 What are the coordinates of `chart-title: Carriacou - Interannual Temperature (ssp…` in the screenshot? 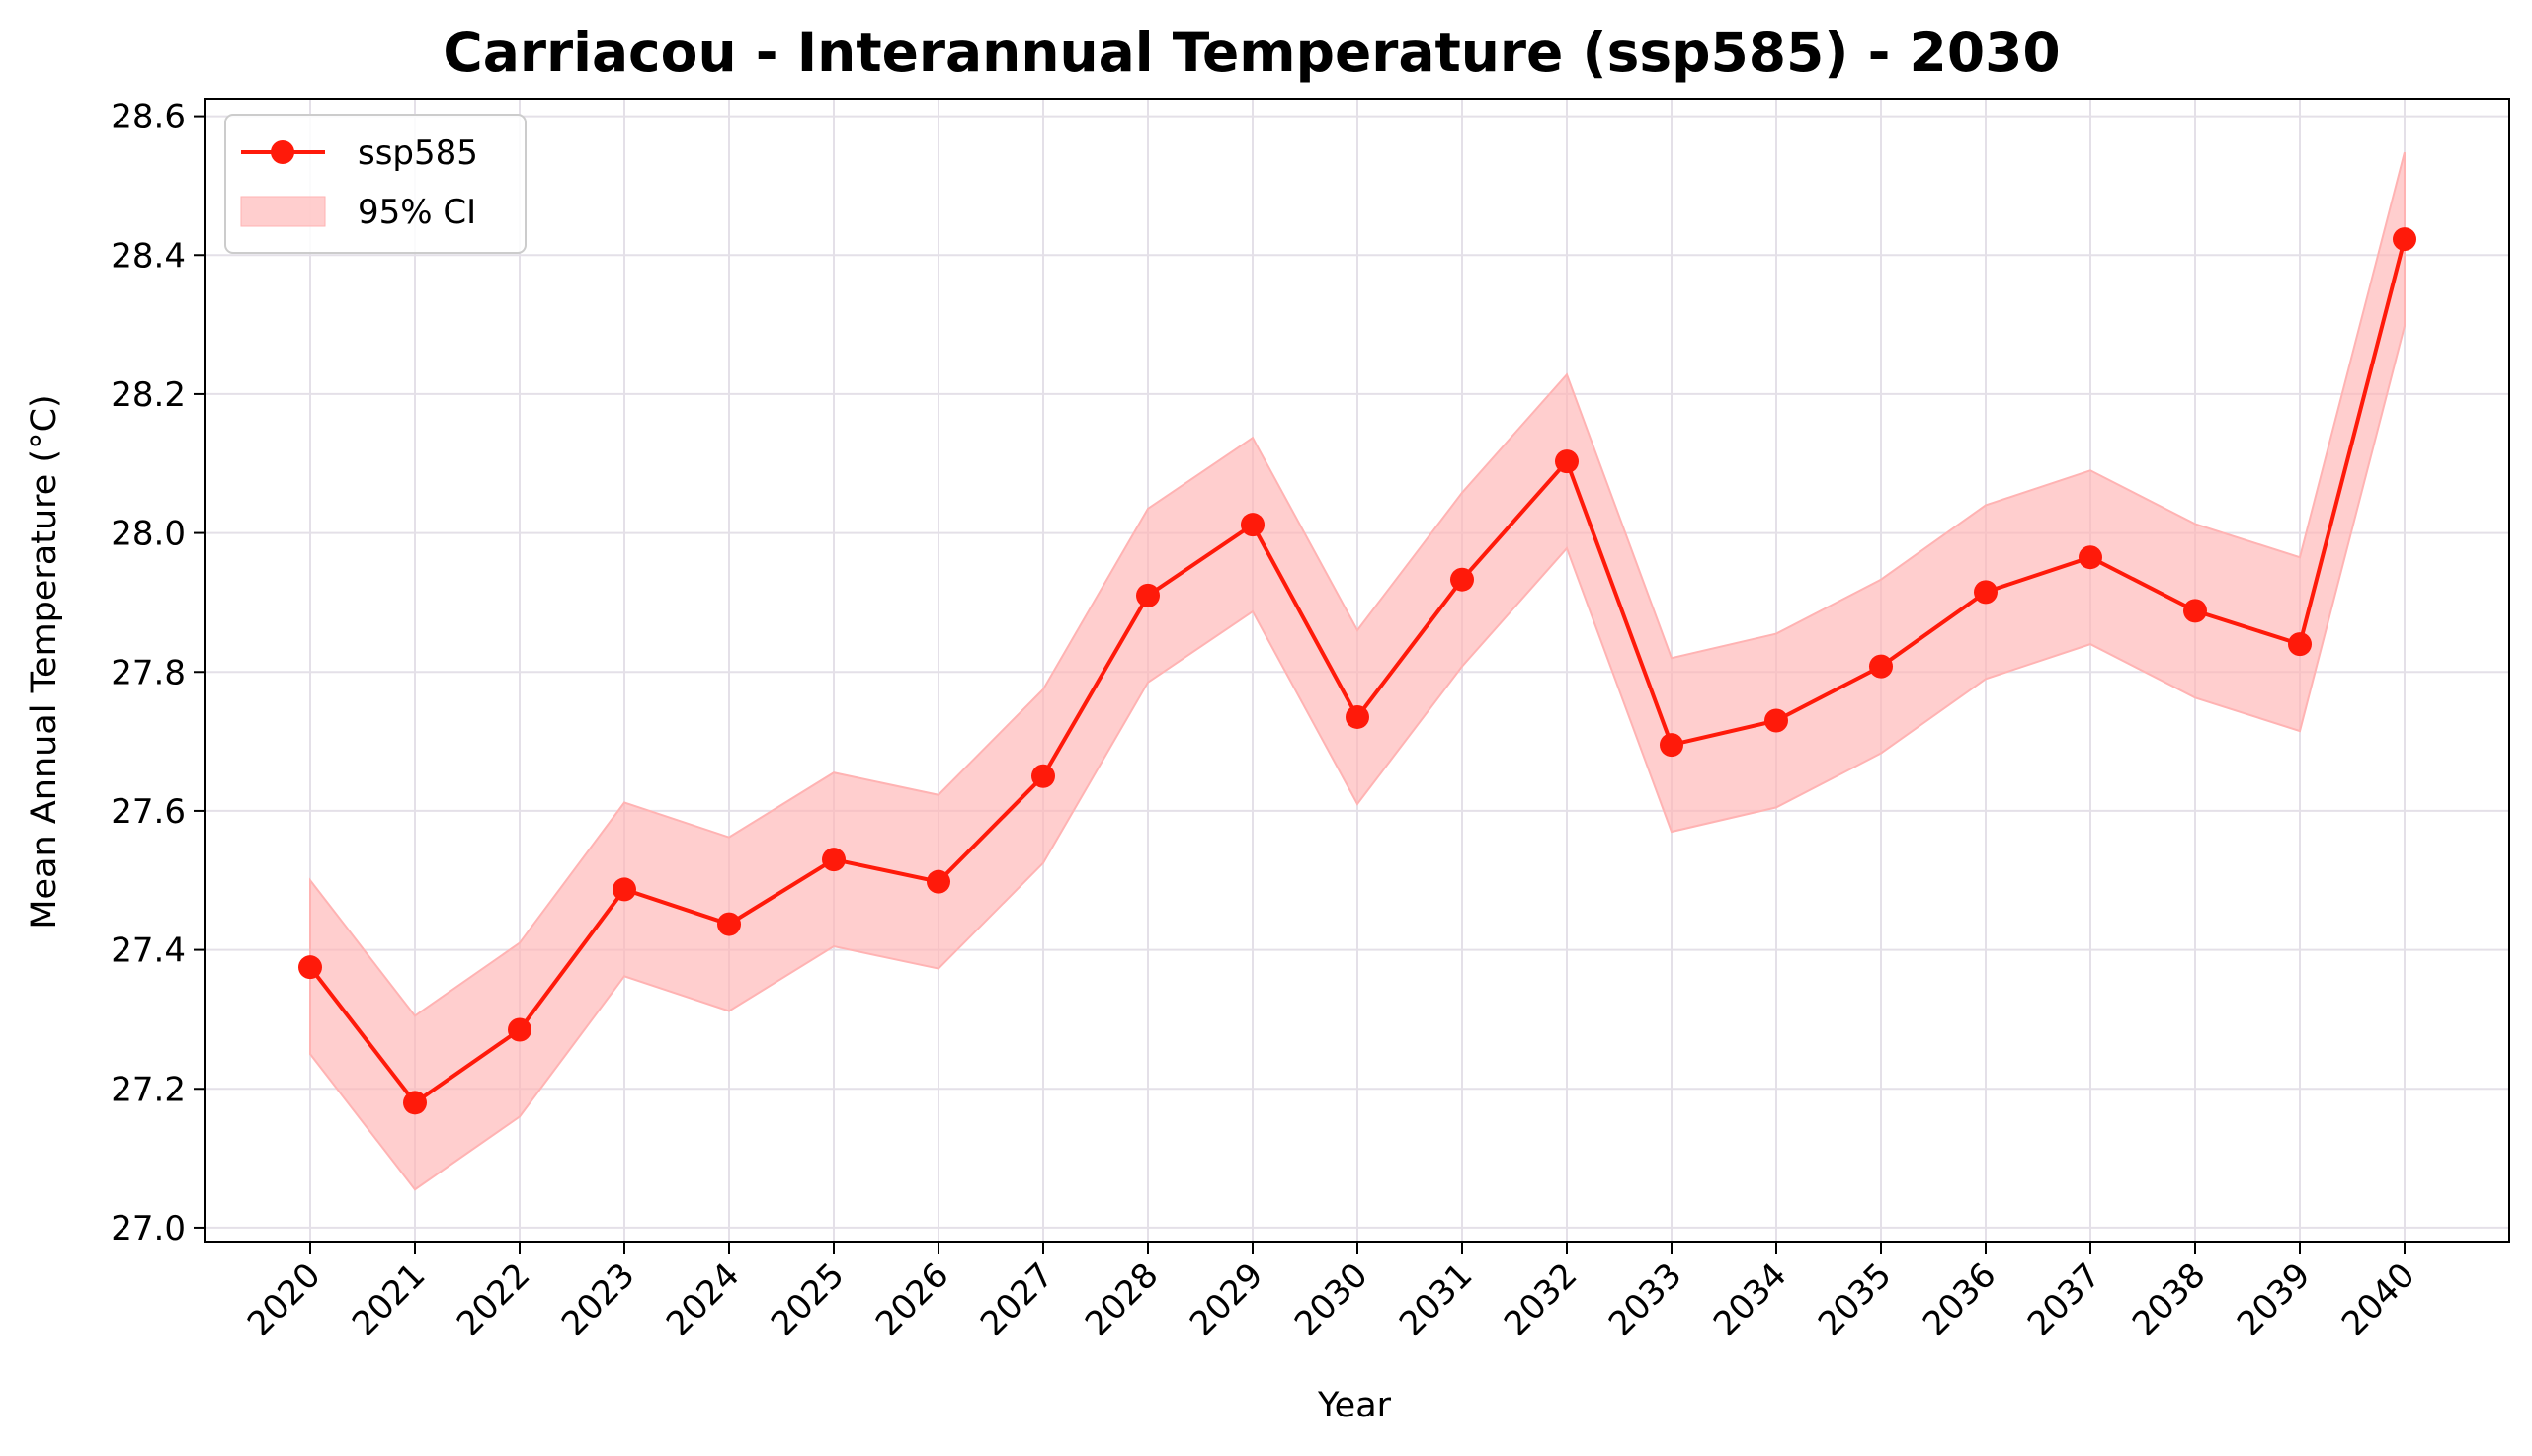 It's located at (1251, 52).